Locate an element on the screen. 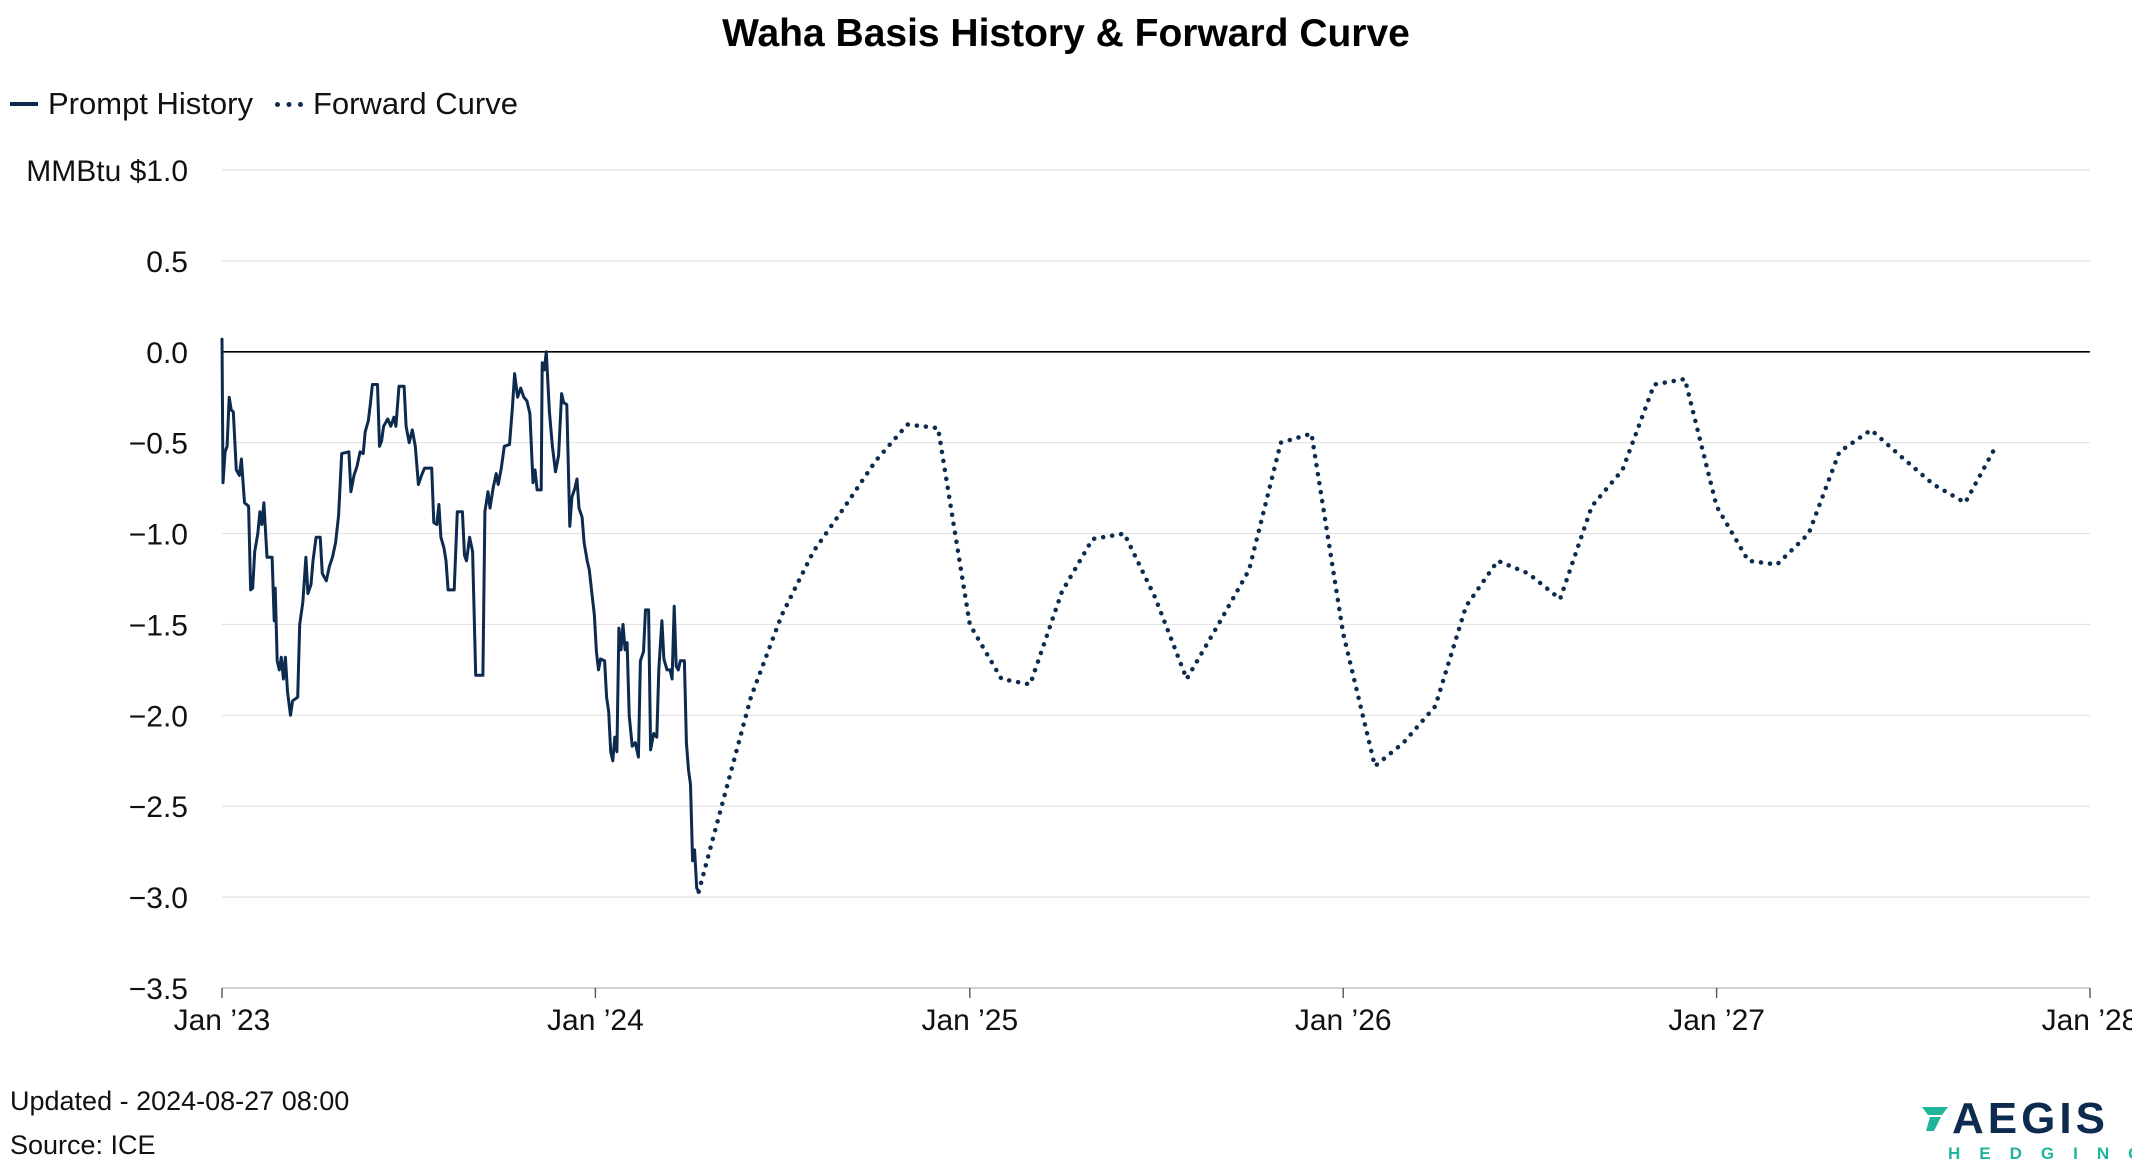 Image resolution: width=2132 pixels, height=1172 pixels. x-tick-label: Jan ’28 is located at coordinates (2087, 1020).